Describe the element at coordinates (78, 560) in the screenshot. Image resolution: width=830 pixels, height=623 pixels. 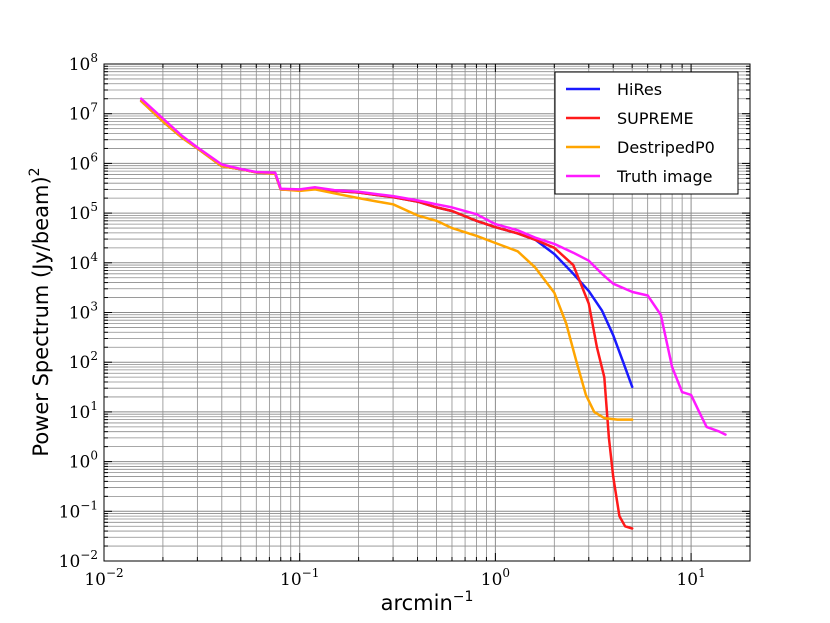
I see `y-tick-label: 10⁻²` at that location.